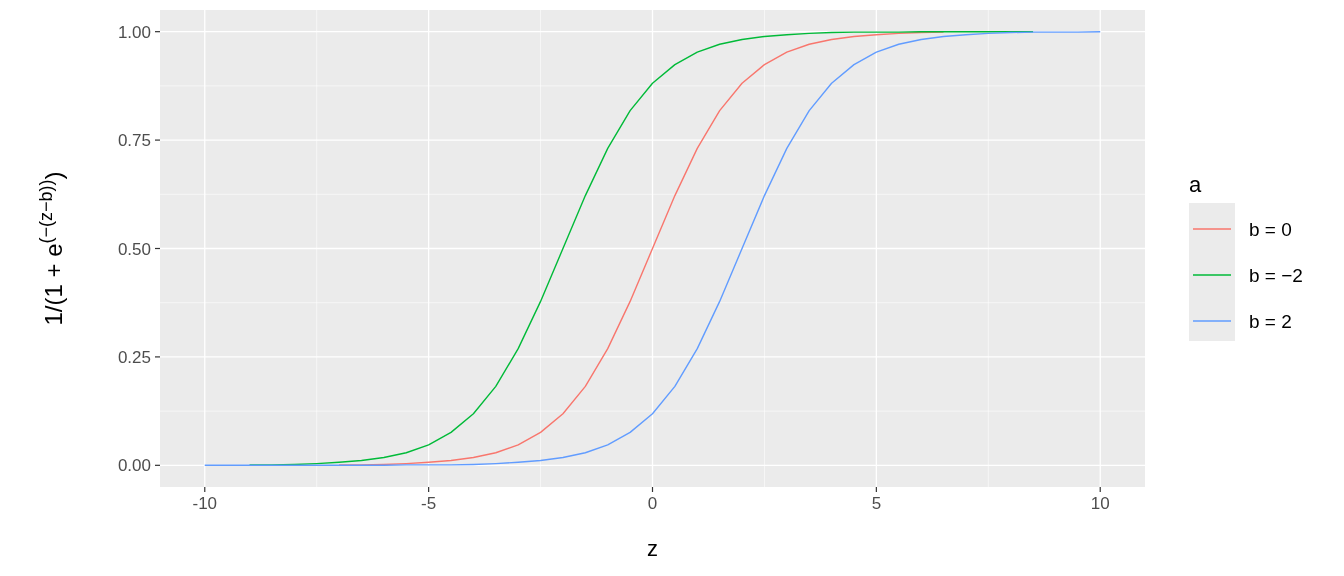  What do you see at coordinates (134, 141) in the screenshot?
I see `y-tick-label: 0.75` at bounding box center [134, 141].